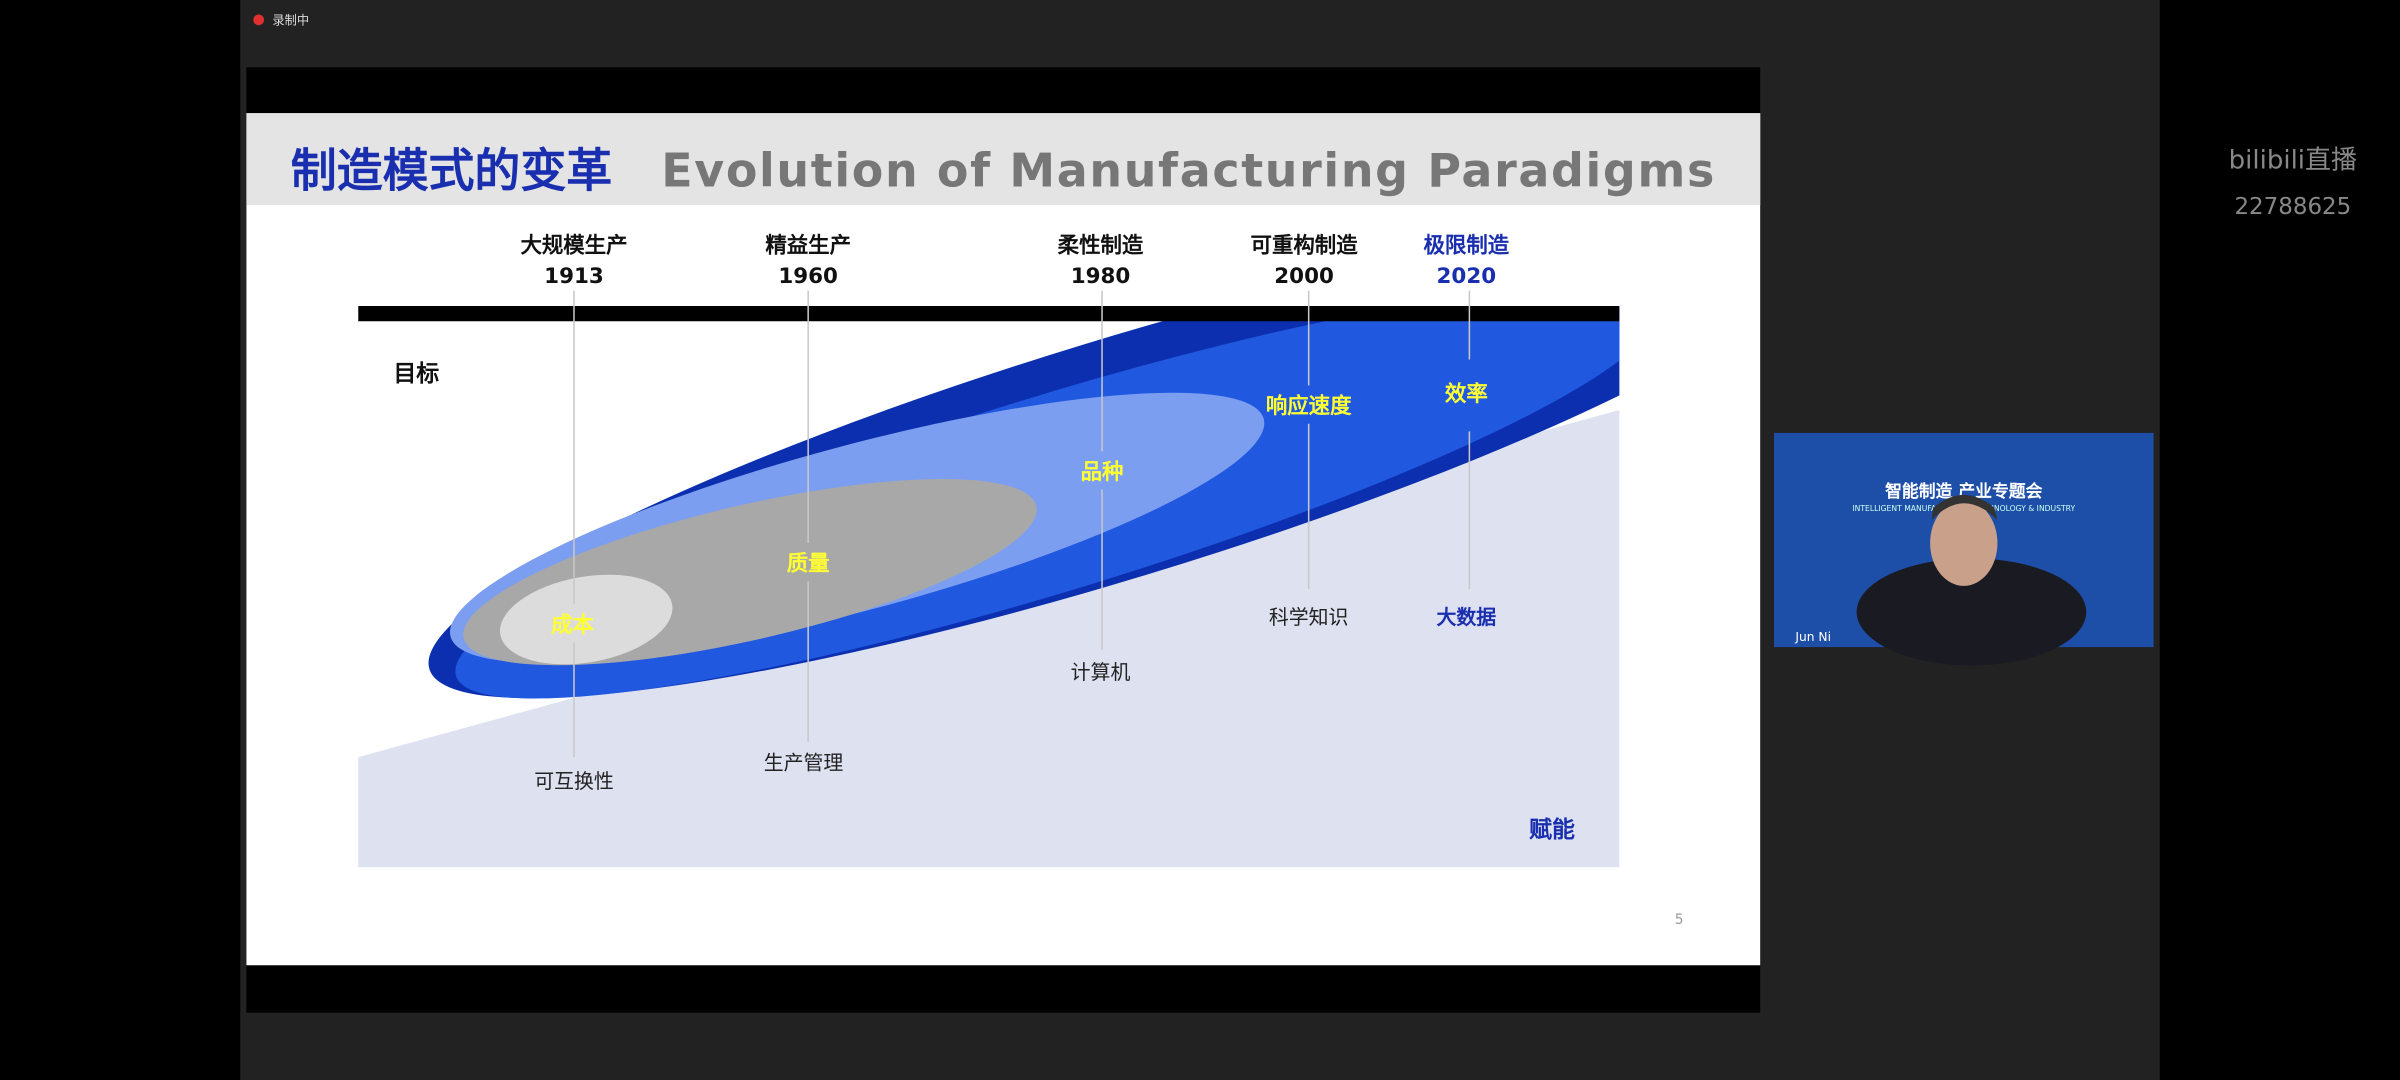 Image resolution: width=2400 pixels, height=1080 pixels. Describe the element at coordinates (1309, 617) in the screenshot. I see `era-enabler: 科学知识` at that location.